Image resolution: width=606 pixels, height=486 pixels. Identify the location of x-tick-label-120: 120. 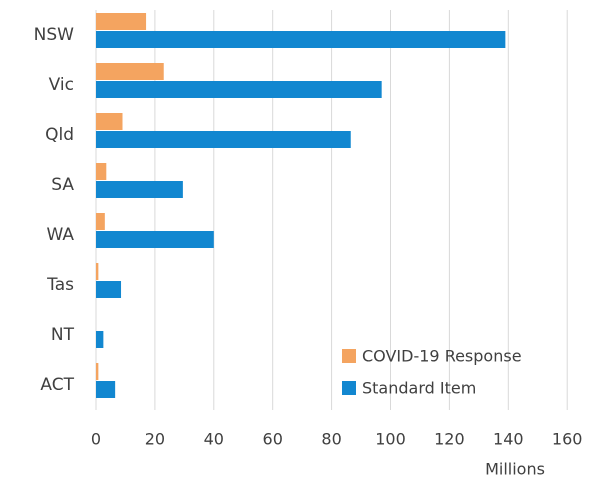
(449, 439).